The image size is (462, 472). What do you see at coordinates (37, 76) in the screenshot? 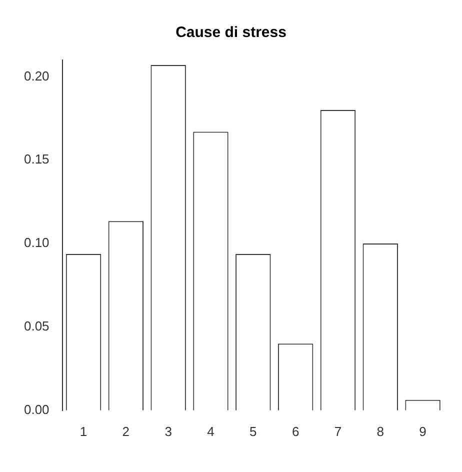
I see `y-tick-label: 0.20` at bounding box center [37, 76].